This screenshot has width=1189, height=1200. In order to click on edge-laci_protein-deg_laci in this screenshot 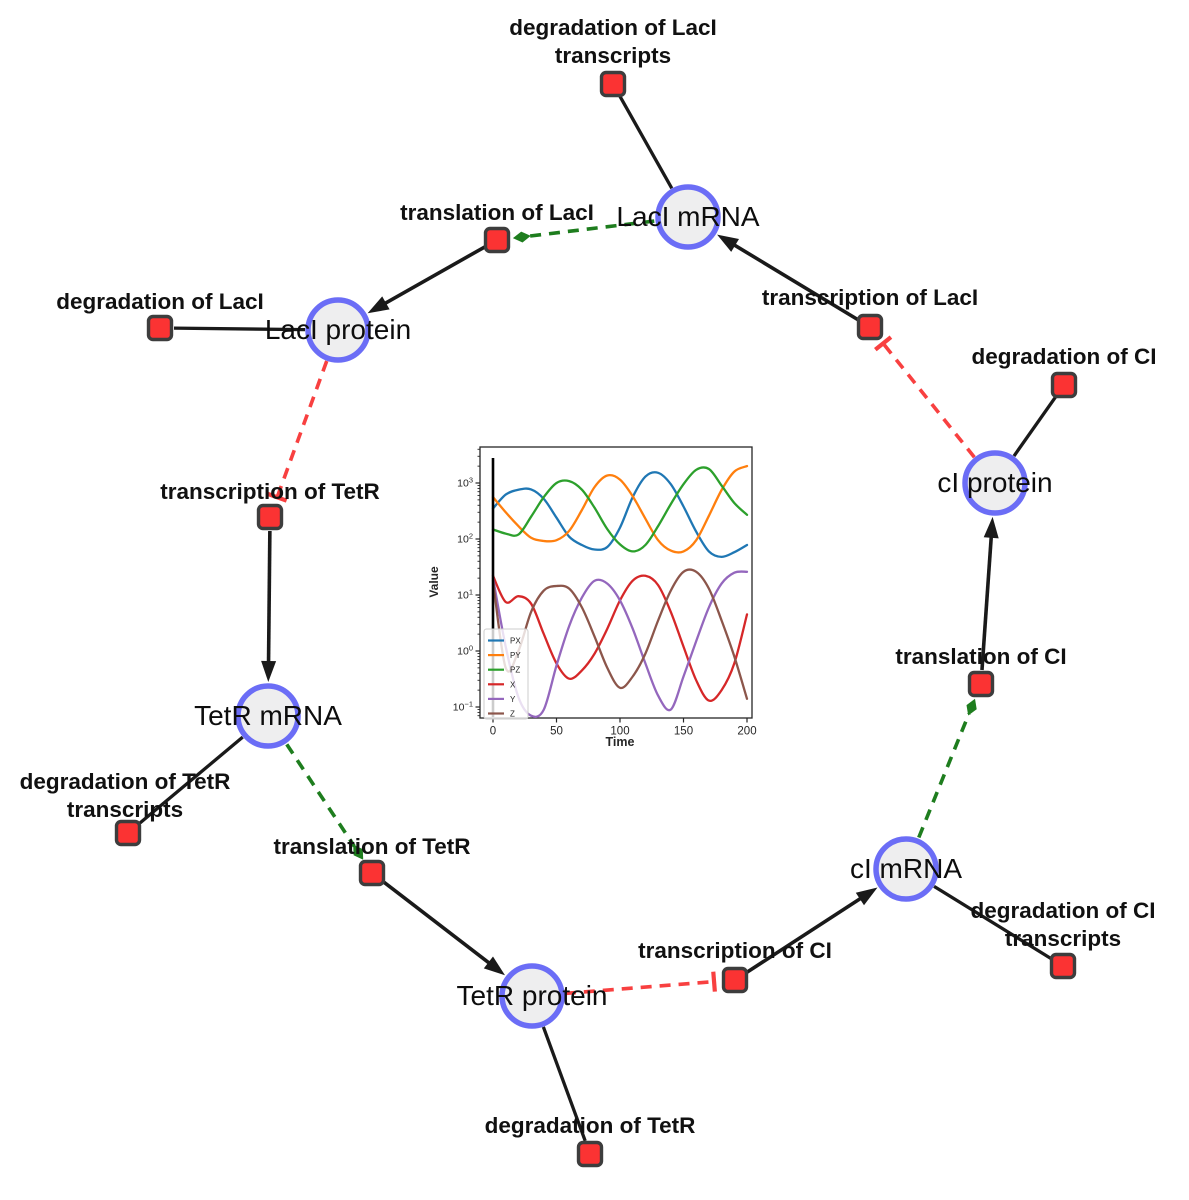, I will do `click(239, 329)`.